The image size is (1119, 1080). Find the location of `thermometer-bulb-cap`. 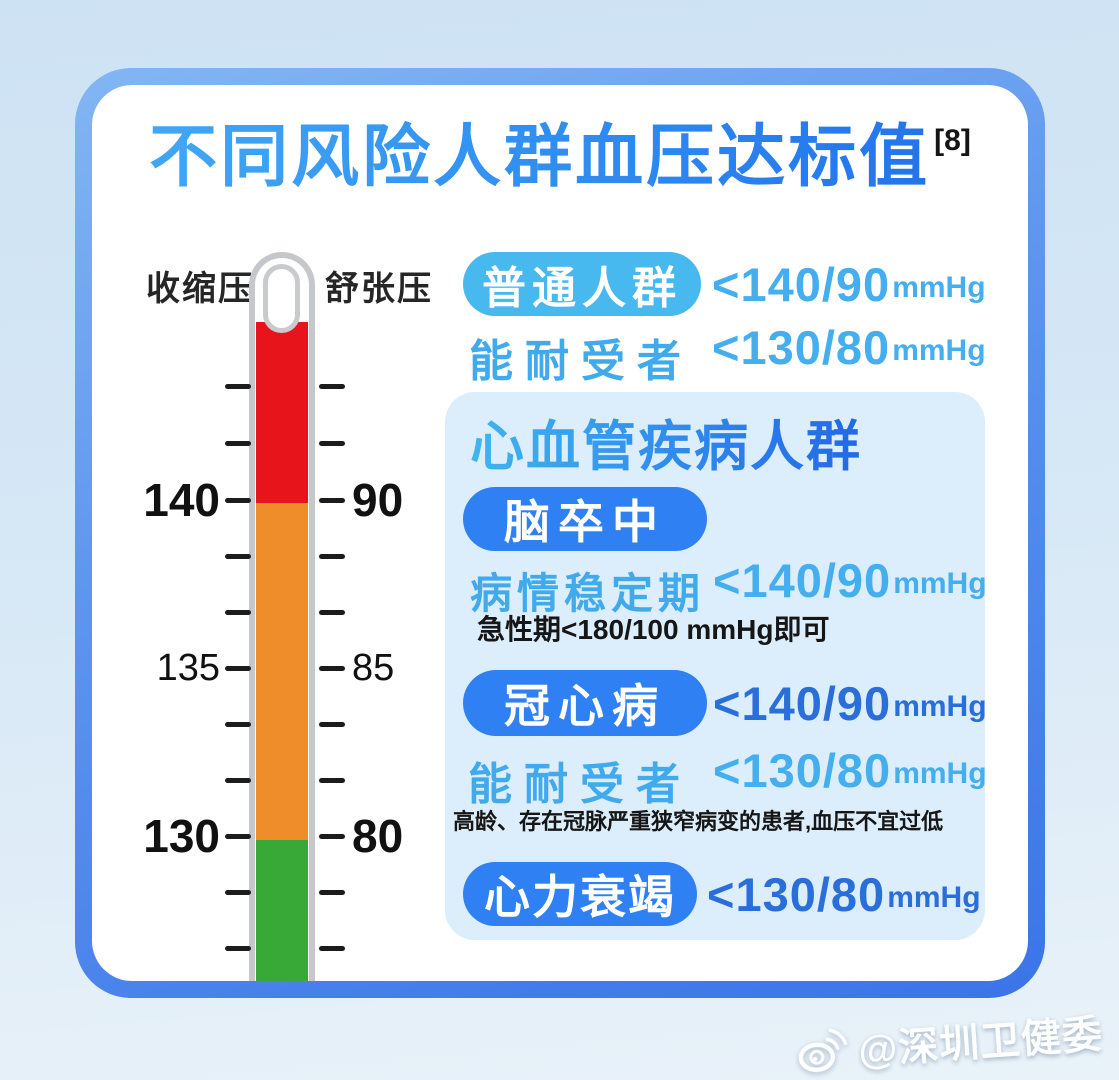

thermometer-bulb-cap is located at coordinates (281, 298).